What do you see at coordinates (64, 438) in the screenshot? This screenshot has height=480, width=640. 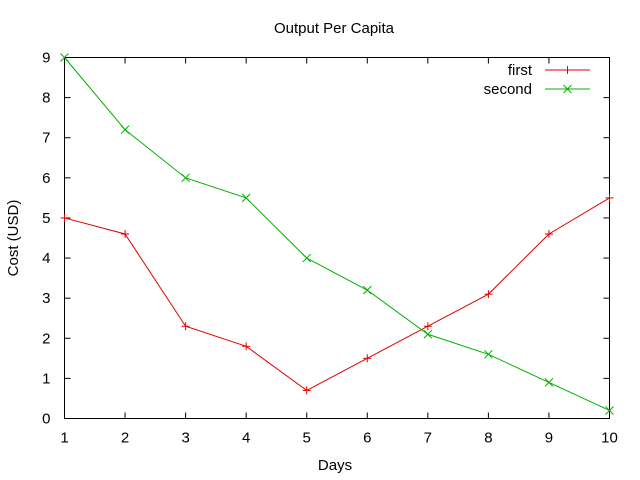 I see `x-tick-label: 1` at bounding box center [64, 438].